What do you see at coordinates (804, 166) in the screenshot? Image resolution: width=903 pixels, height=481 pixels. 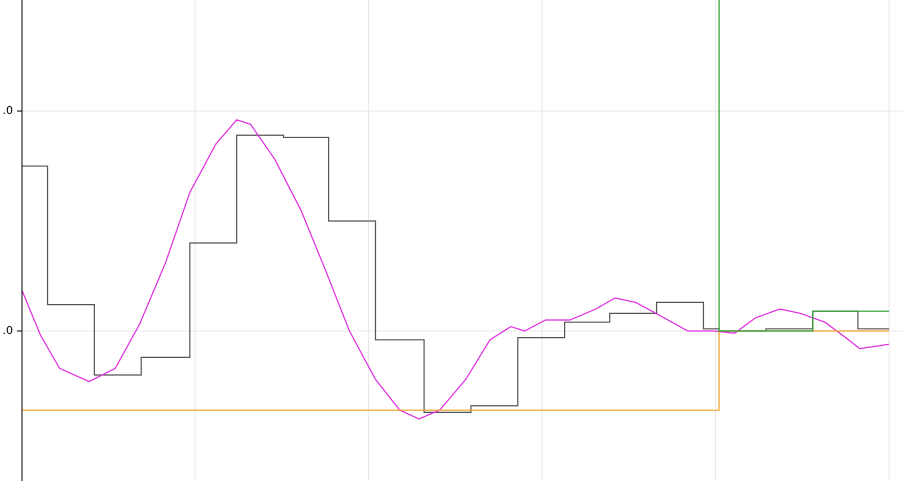 I see `series-line` at bounding box center [804, 166].